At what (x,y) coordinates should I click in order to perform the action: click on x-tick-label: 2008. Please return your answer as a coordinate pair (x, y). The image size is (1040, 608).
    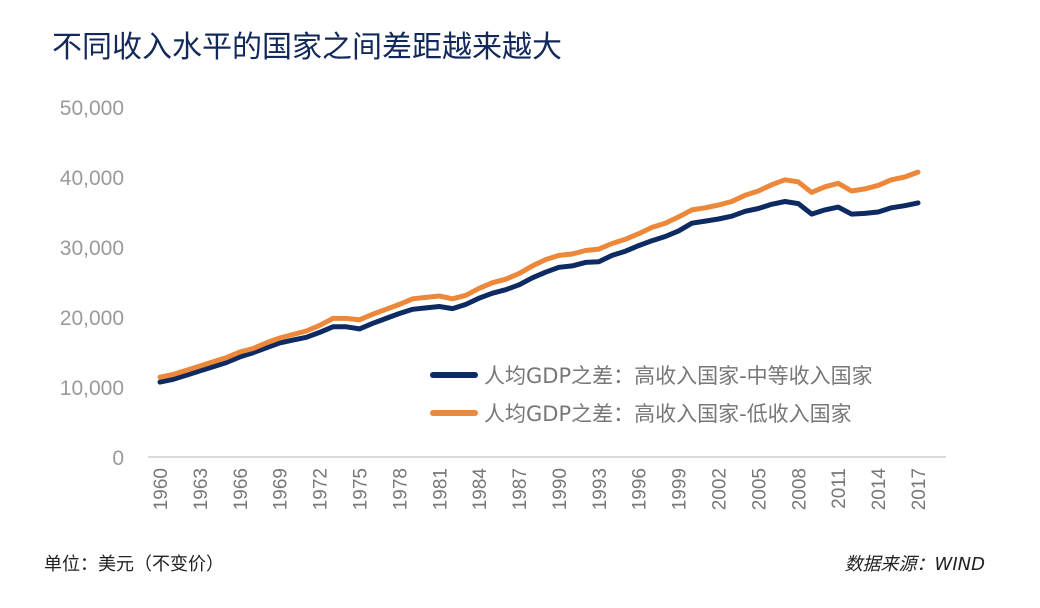
    Looking at the image, I should click on (799, 489).